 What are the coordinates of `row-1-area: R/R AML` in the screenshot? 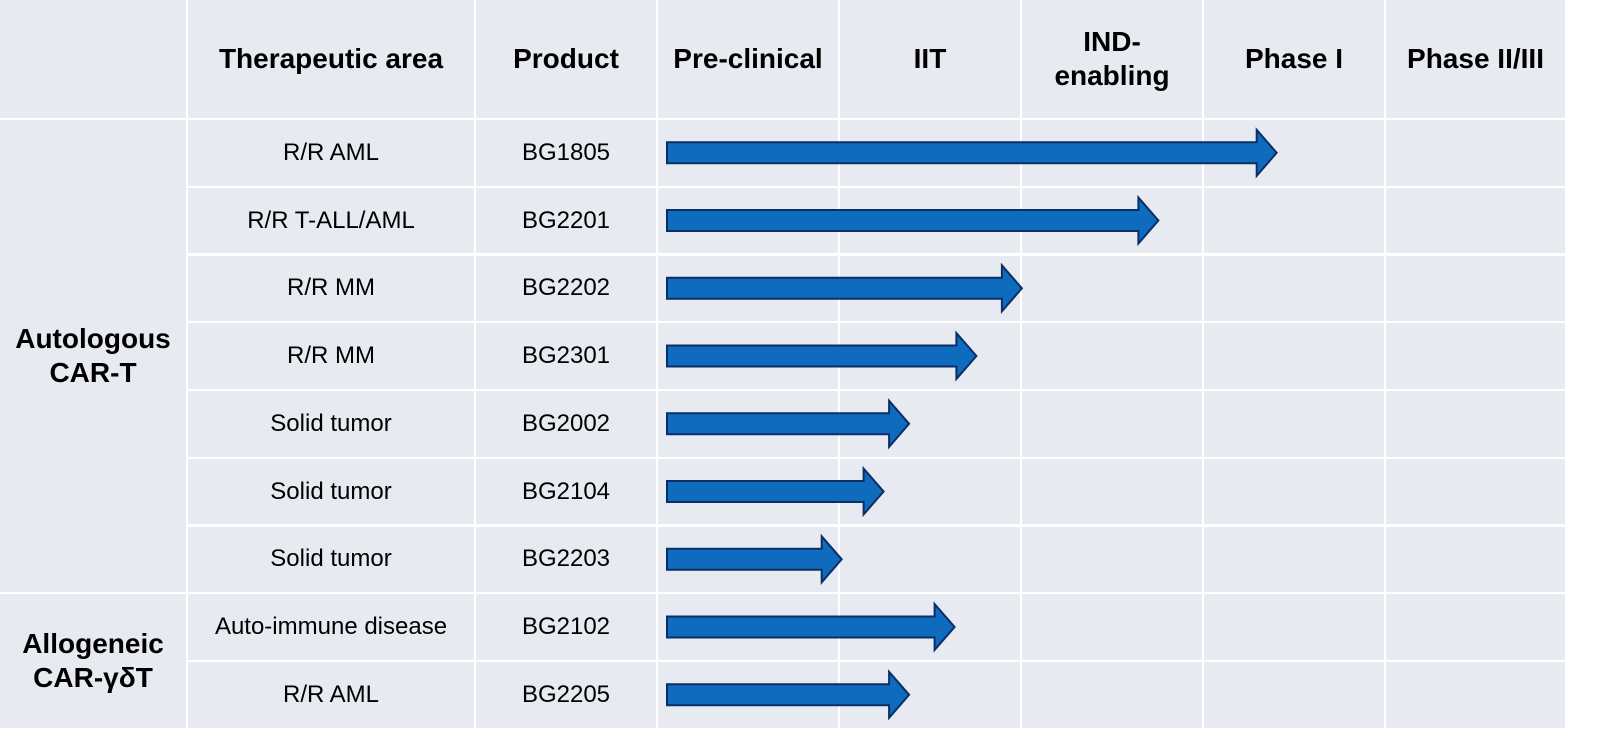 It's located at (331, 153).